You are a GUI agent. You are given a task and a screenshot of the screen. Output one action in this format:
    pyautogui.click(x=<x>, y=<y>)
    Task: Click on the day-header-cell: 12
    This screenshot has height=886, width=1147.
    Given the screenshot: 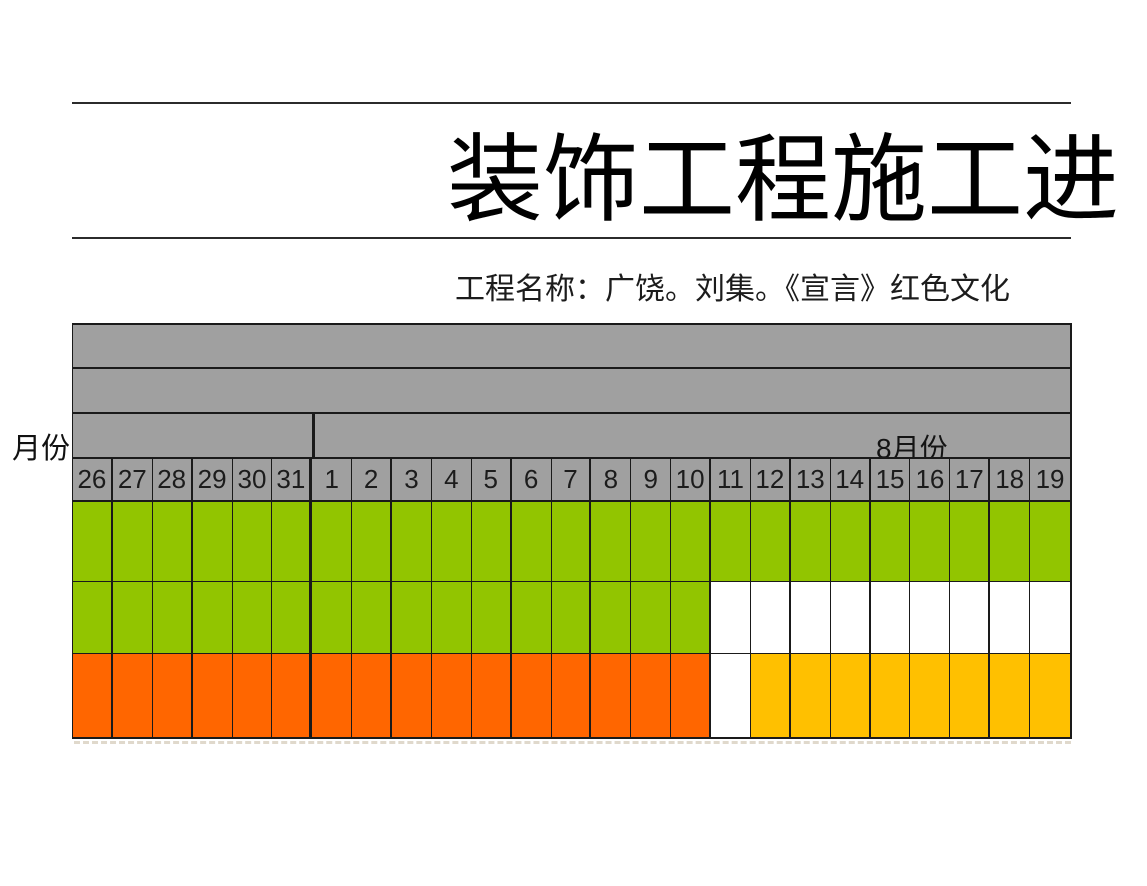 What is the action you would take?
    pyautogui.click(x=770, y=479)
    